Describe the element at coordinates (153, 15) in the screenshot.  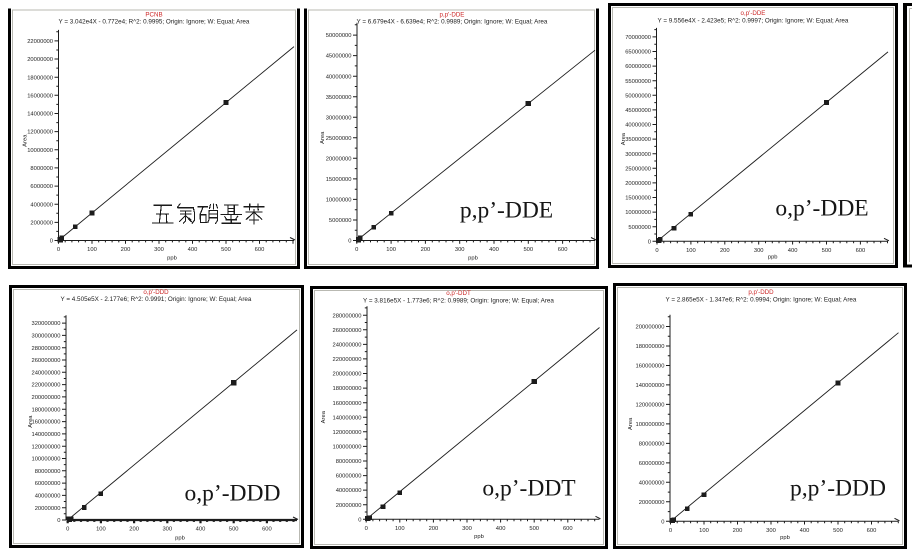
I see `svg-text: PCNB` at that location.